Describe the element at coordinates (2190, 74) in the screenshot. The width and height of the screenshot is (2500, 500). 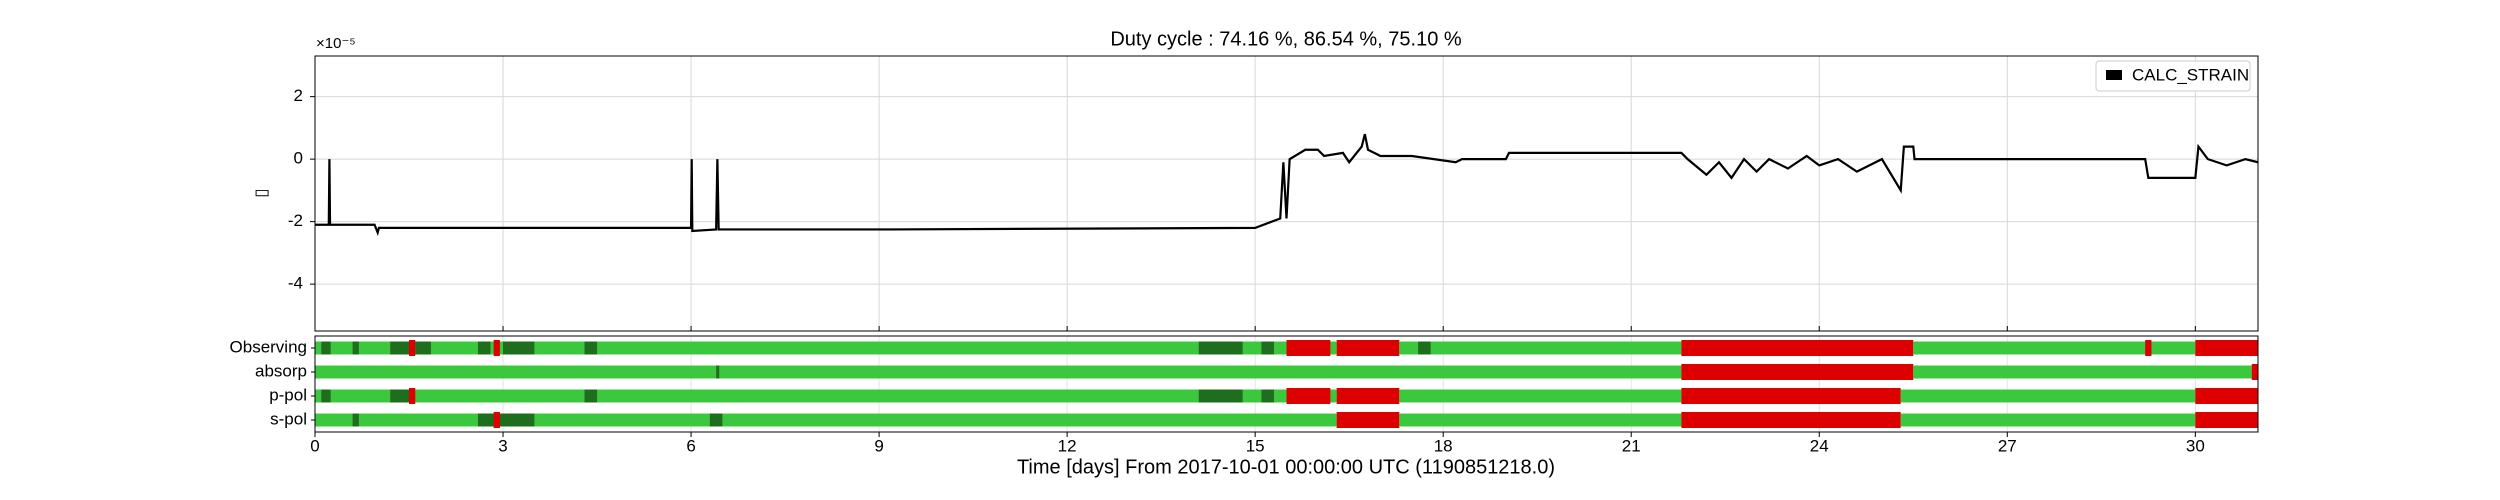
I see `legend-label: CALC_STRAIN` at that location.